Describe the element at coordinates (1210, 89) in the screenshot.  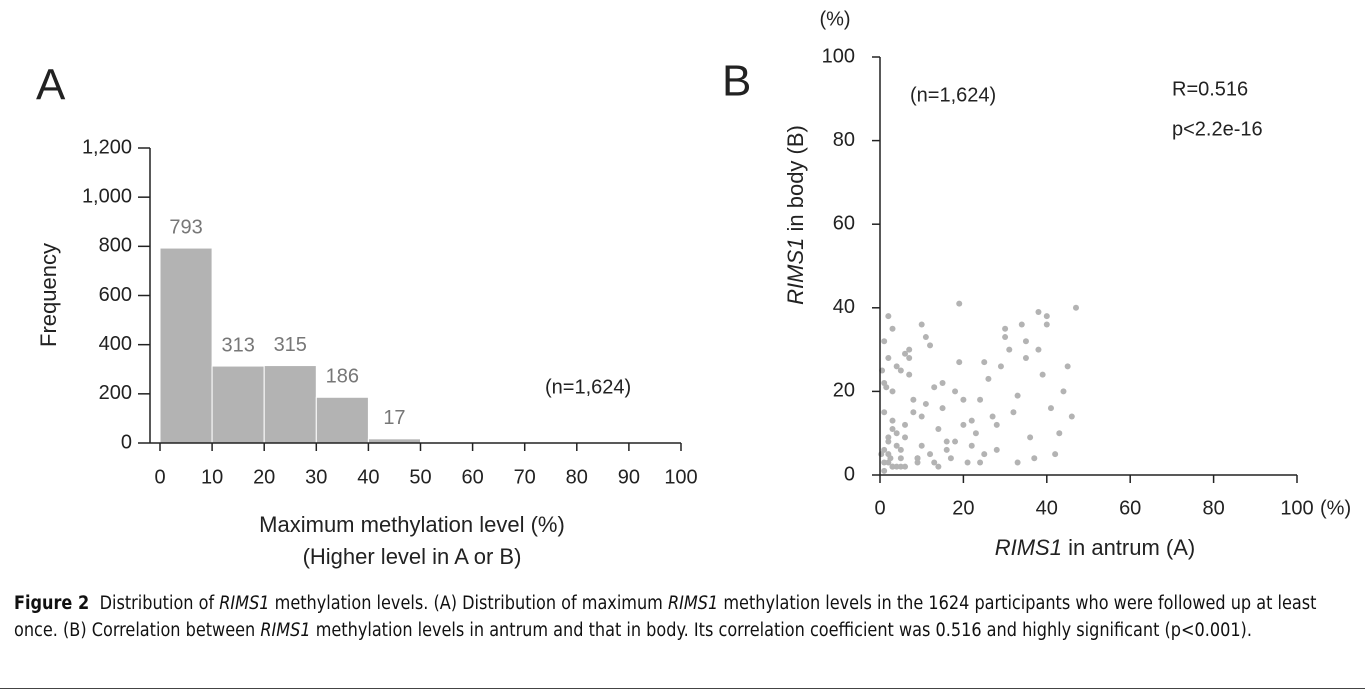
I see `annotation: R=0.516` at that location.